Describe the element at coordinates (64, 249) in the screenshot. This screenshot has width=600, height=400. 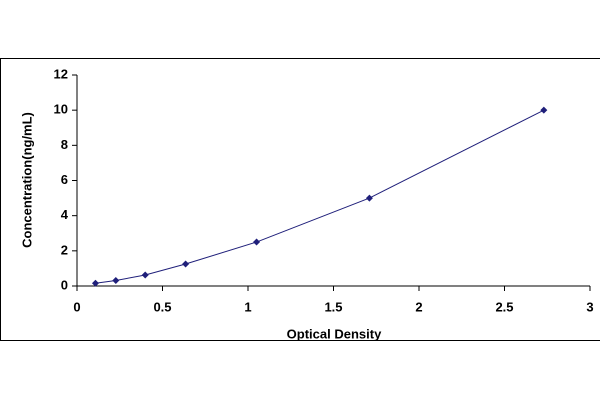
I see `y-tick-label: 2` at that location.